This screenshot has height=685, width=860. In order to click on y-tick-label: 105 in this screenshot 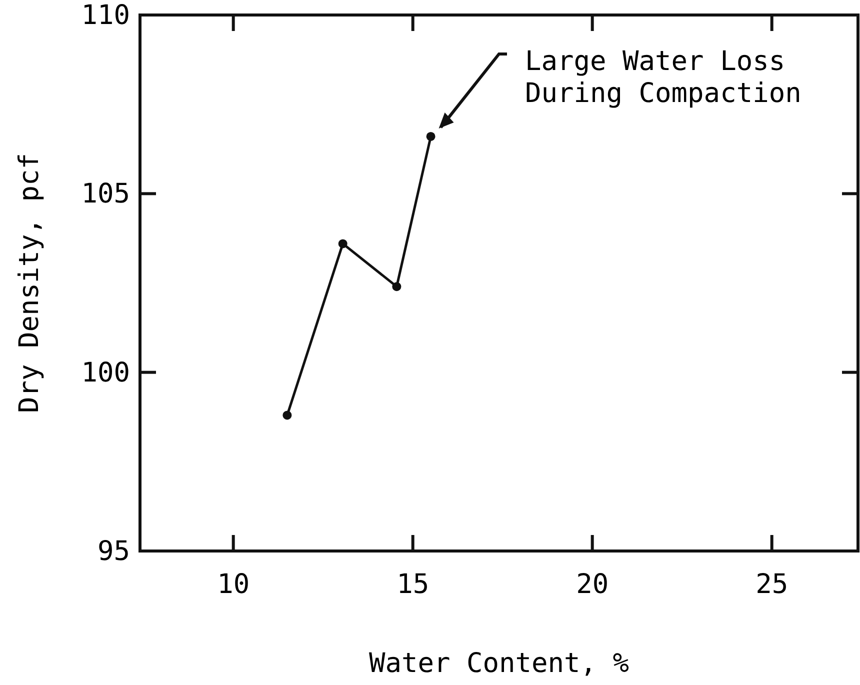, I will do `click(105, 194)`.